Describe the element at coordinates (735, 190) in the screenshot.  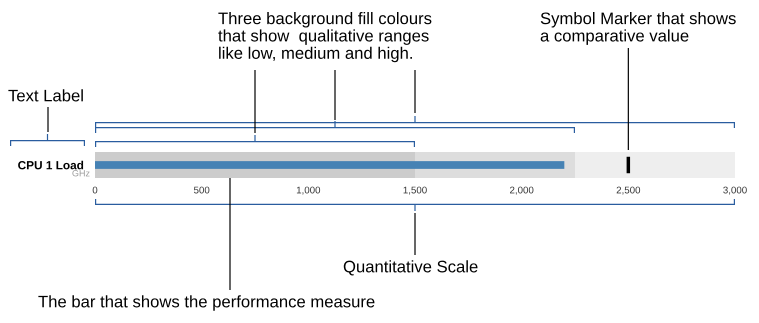
I see `x-tick-label: 3,000` at that location.